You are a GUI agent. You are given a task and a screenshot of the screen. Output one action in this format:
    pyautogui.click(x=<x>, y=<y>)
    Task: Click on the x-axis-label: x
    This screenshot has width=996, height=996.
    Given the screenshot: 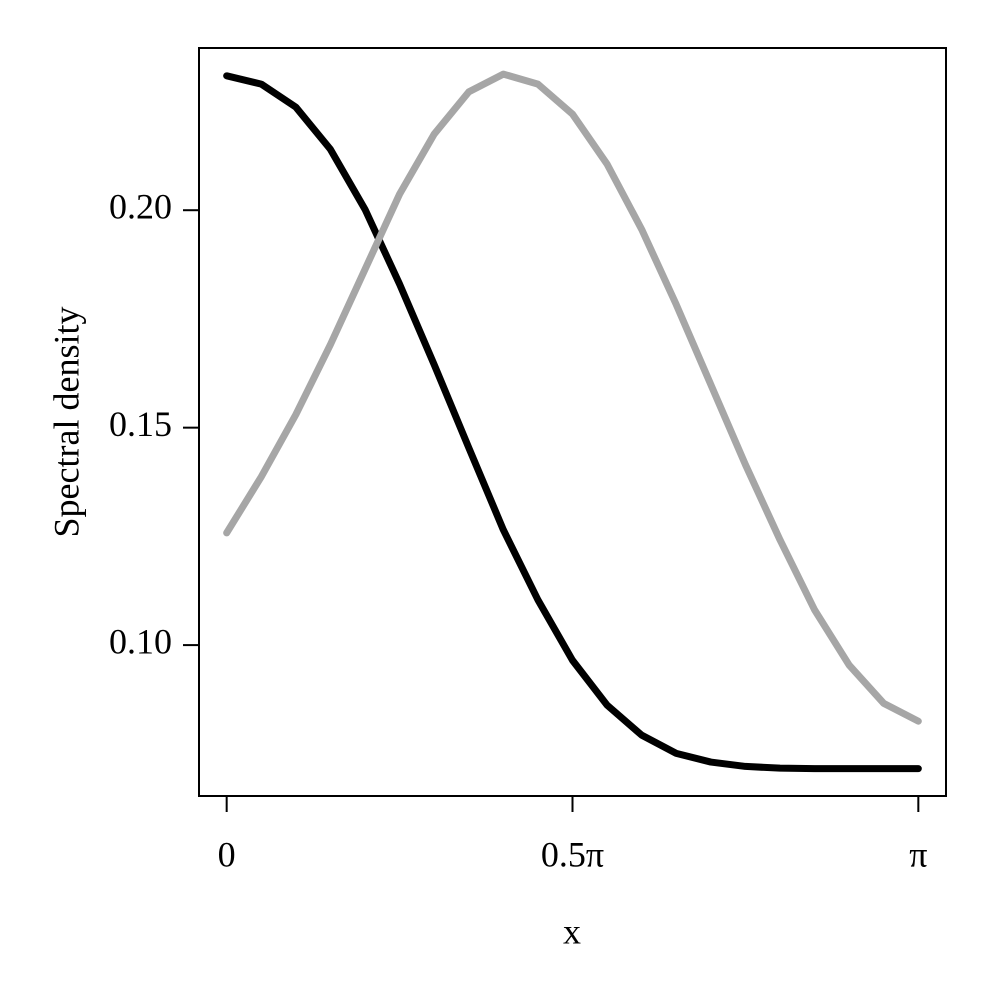 What is the action you would take?
    pyautogui.click(x=572, y=931)
    